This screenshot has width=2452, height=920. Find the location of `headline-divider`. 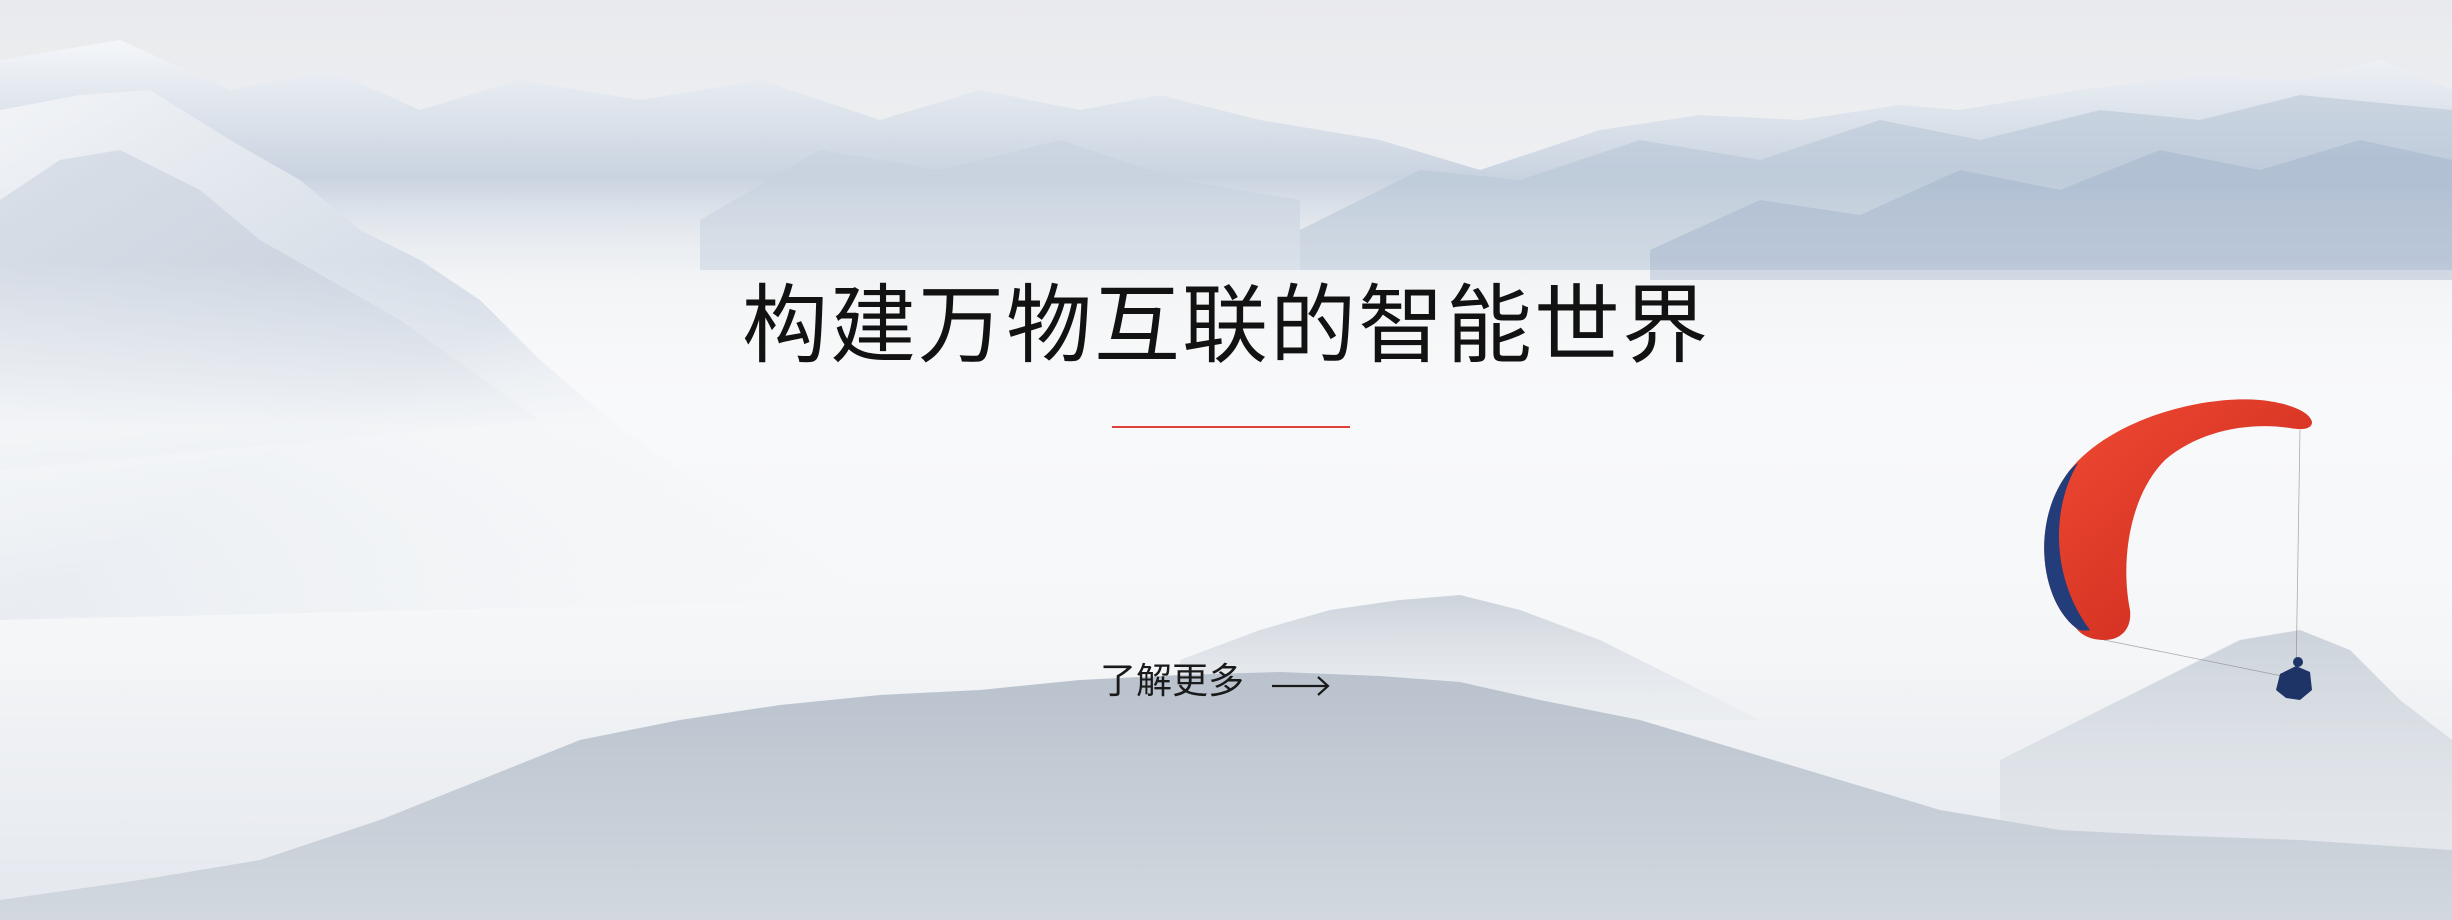

headline-divider is located at coordinates (1231, 427).